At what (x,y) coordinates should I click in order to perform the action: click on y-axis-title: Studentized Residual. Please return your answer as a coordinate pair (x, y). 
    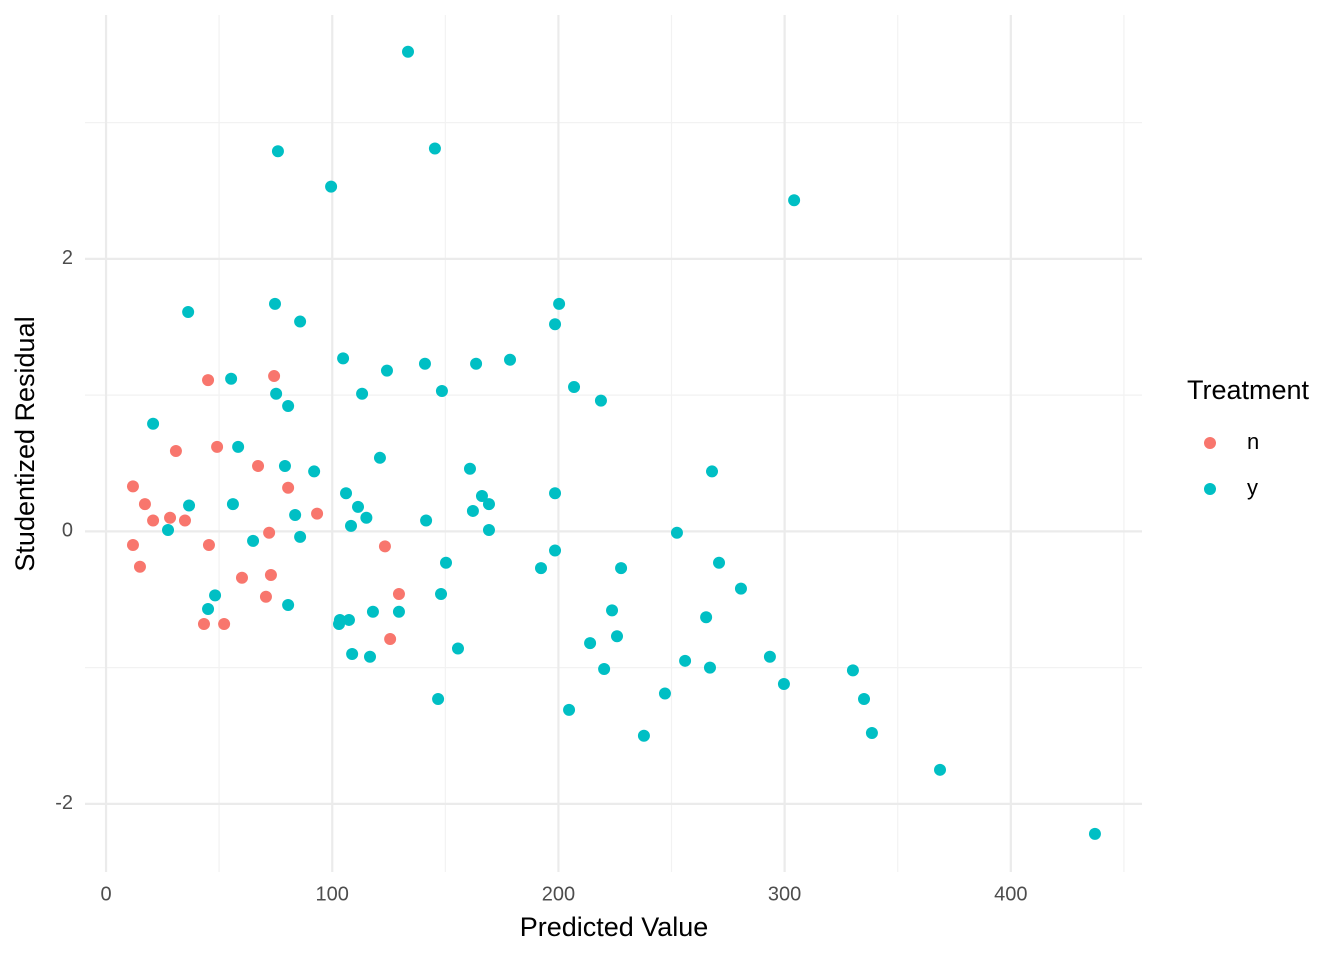
    Looking at the image, I should click on (25, 443).